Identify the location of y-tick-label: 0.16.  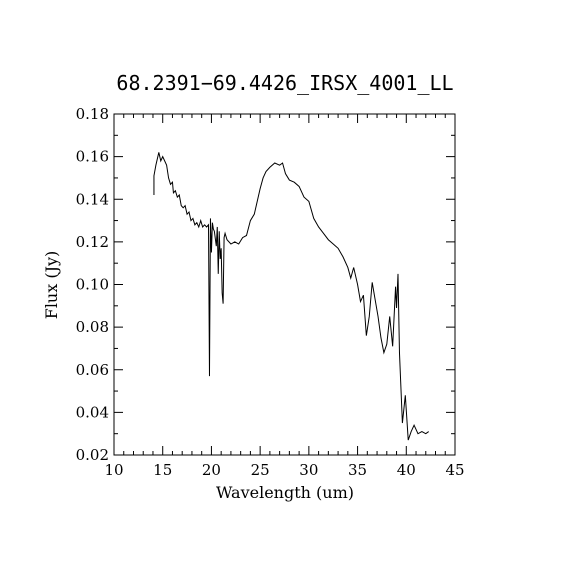
(92, 157).